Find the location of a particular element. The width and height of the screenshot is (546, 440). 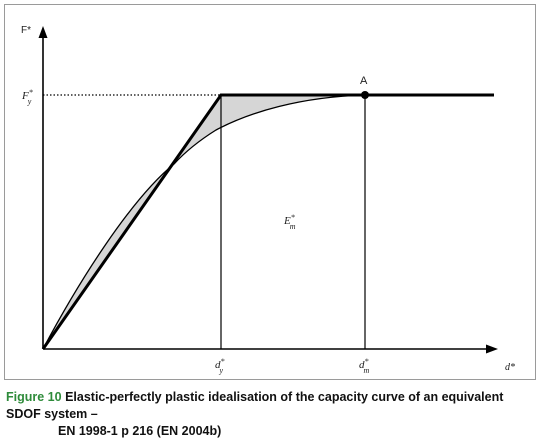

x-axis-arrow is located at coordinates (492, 349).